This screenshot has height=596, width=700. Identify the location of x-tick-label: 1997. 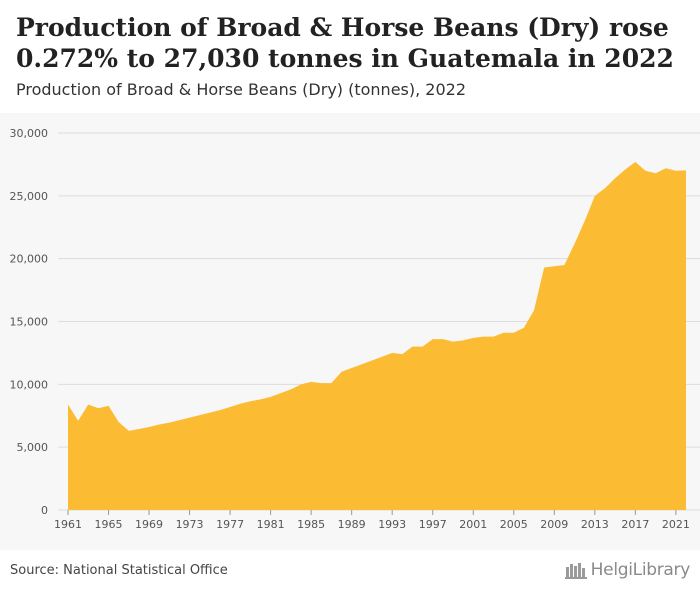
(433, 524).